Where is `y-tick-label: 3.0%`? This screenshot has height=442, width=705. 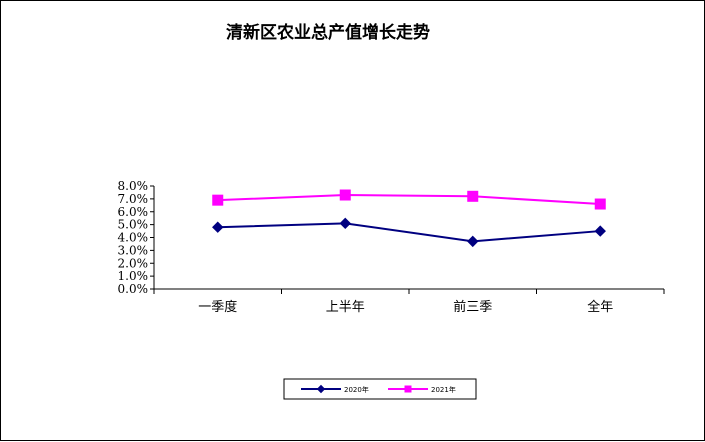
y-tick-label: 3.0% is located at coordinates (133, 250).